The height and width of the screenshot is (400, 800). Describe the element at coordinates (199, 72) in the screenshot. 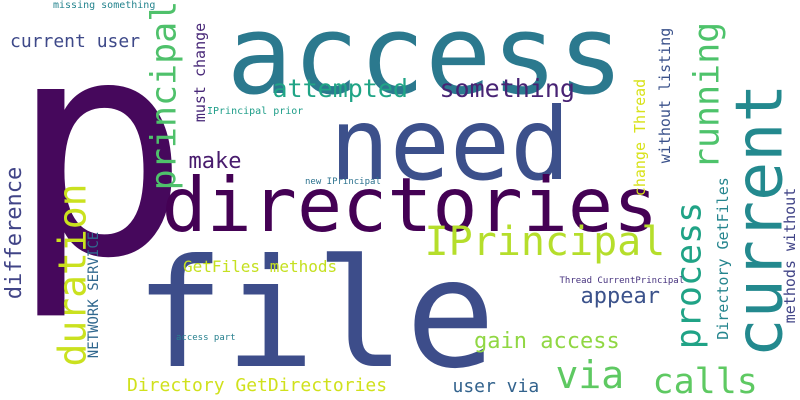

I see `word-must-change: must change` at that location.